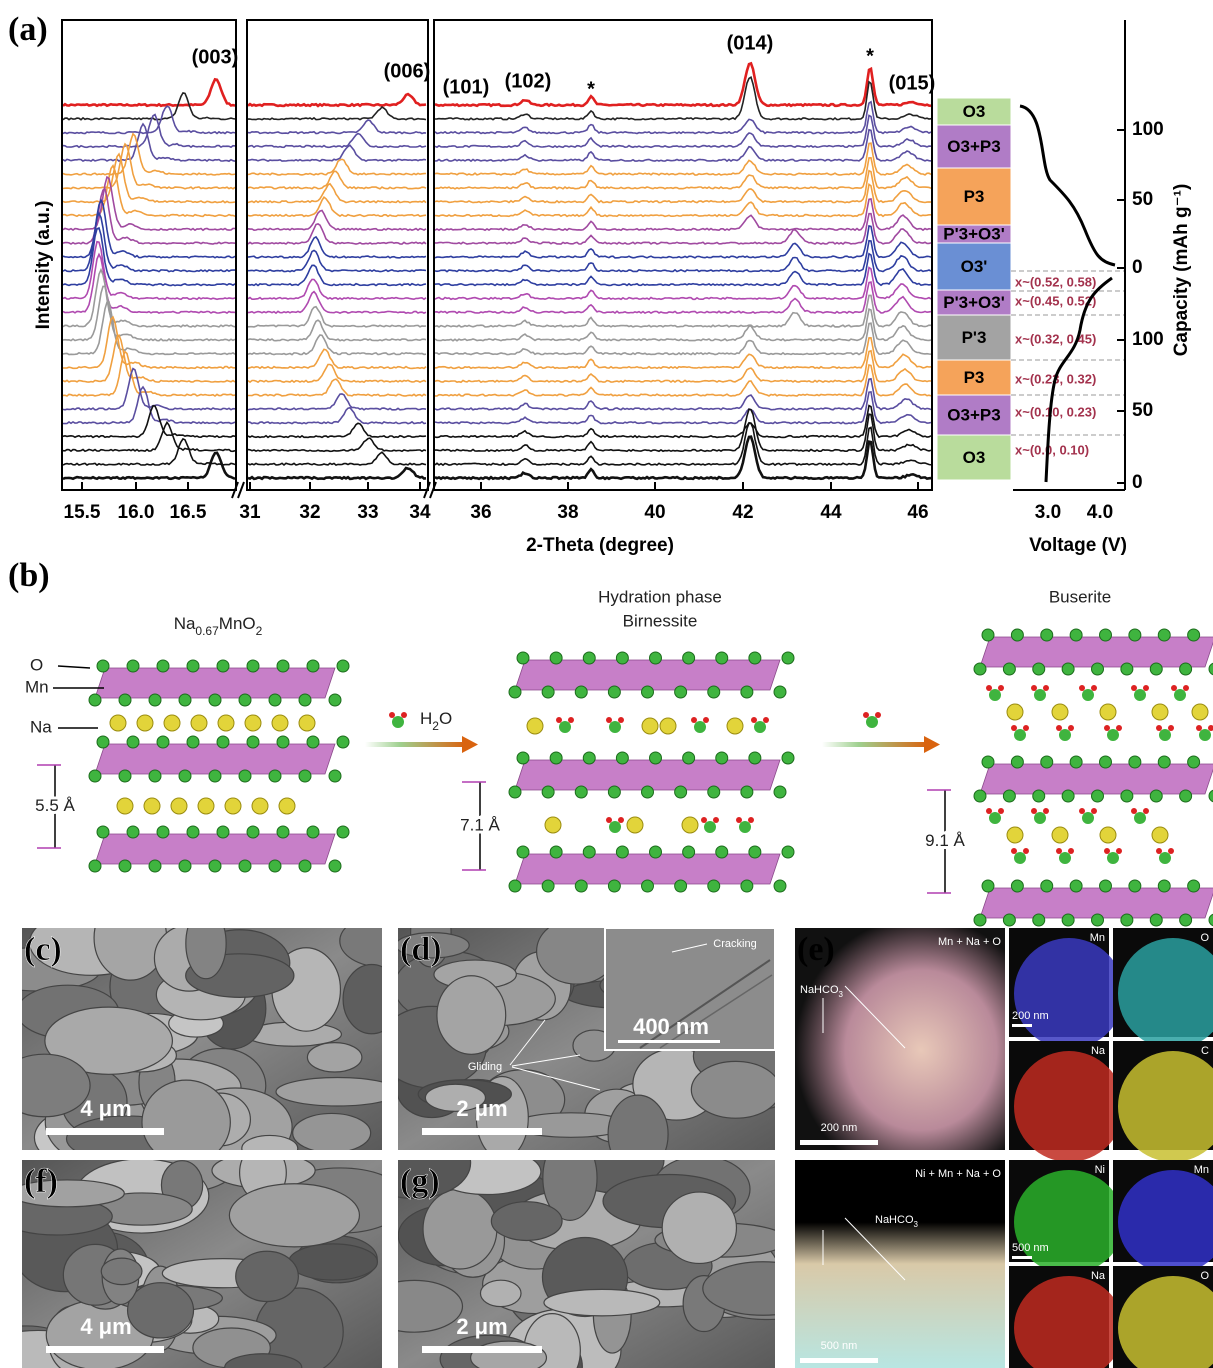 The height and width of the screenshot is (1368, 1213). I want to click on plot-frame, so click(683, 255).